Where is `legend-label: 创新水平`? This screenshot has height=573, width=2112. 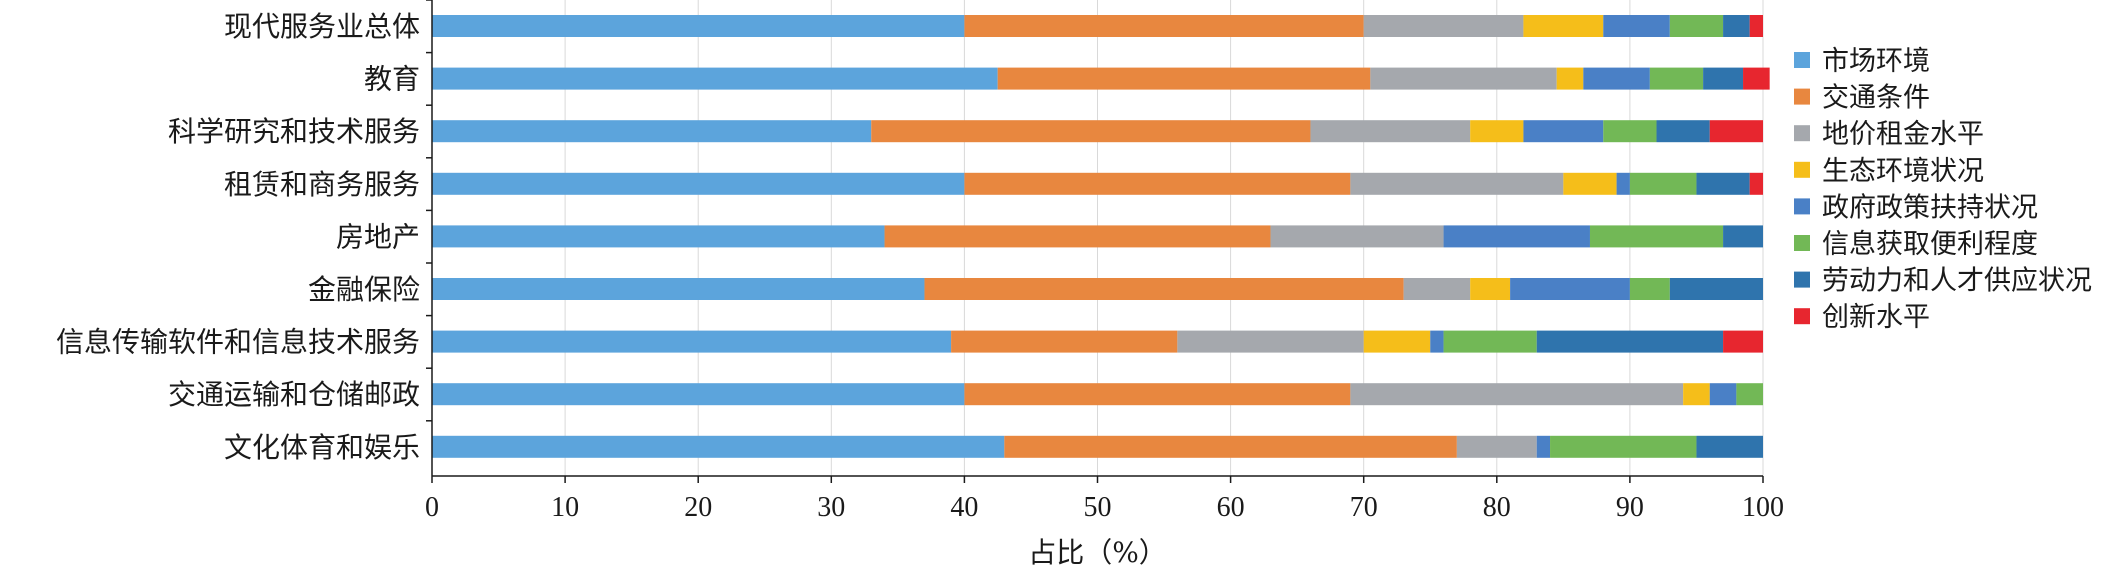
legend-label: 创新水平 is located at coordinates (1876, 317).